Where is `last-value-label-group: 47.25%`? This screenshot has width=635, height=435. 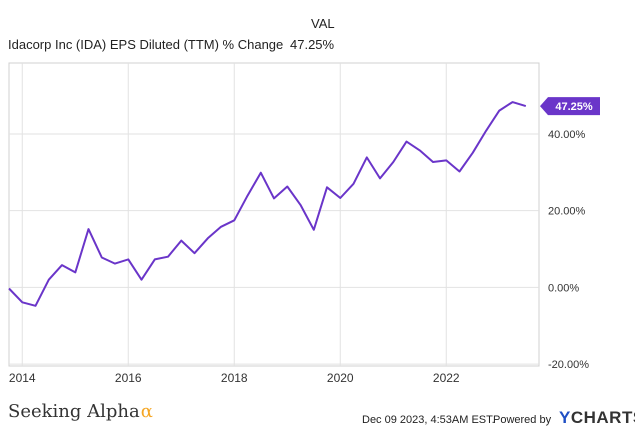
last-value-label-group: 47.25% is located at coordinates (570, 106).